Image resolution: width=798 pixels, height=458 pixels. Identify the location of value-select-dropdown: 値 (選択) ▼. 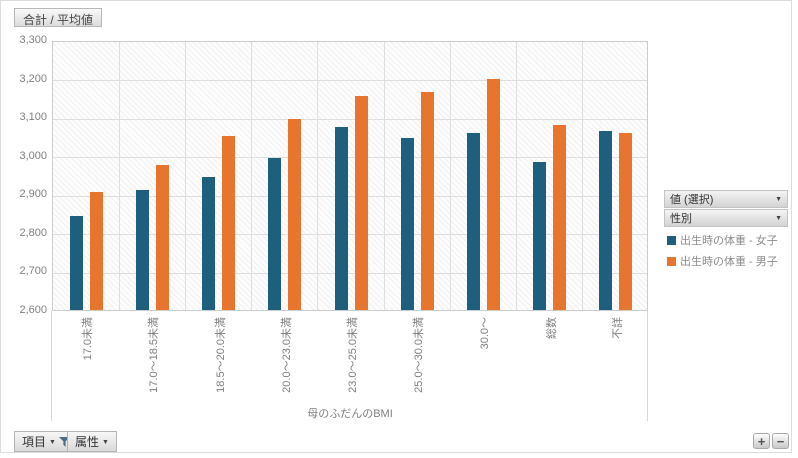
(726, 199).